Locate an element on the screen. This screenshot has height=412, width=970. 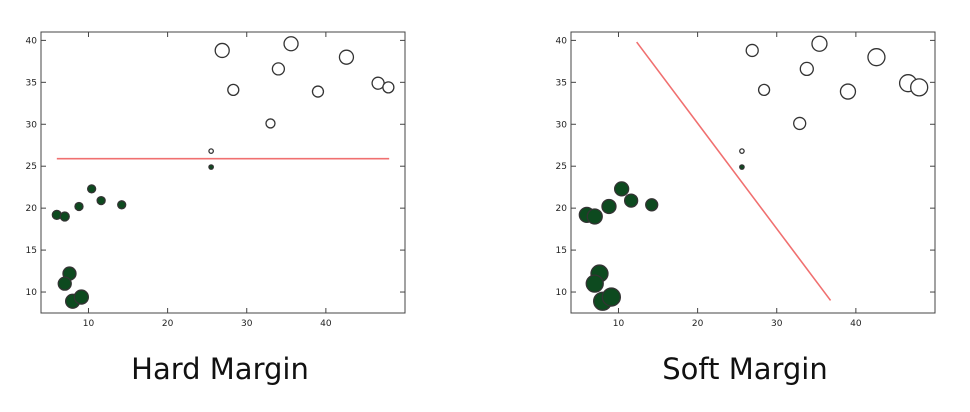
soft-margin-caption: Soft Margin is located at coordinates (745, 369).